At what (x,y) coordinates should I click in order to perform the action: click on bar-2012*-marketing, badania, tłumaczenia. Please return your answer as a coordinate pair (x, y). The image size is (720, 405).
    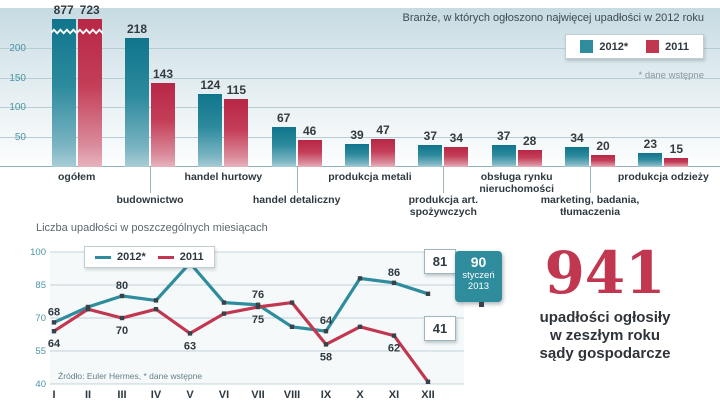
    Looking at the image, I should click on (577, 156).